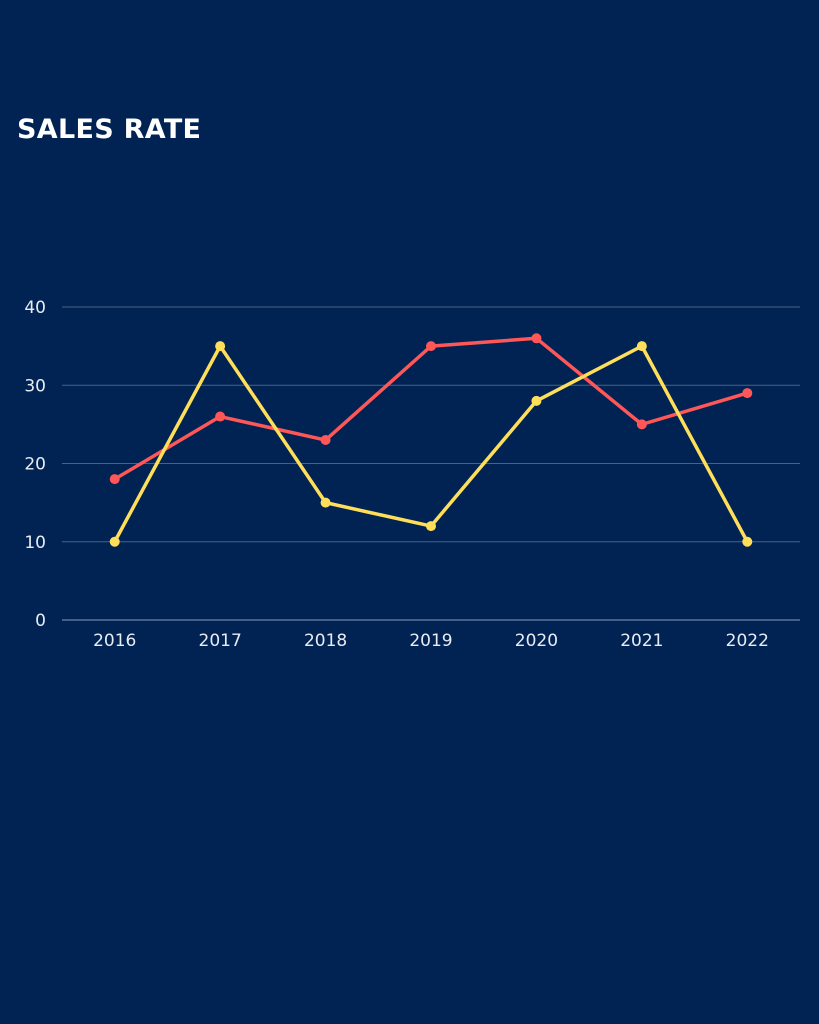 The width and height of the screenshot is (819, 1024). Describe the element at coordinates (536, 641) in the screenshot. I see `x-tick-label: 2020` at that location.